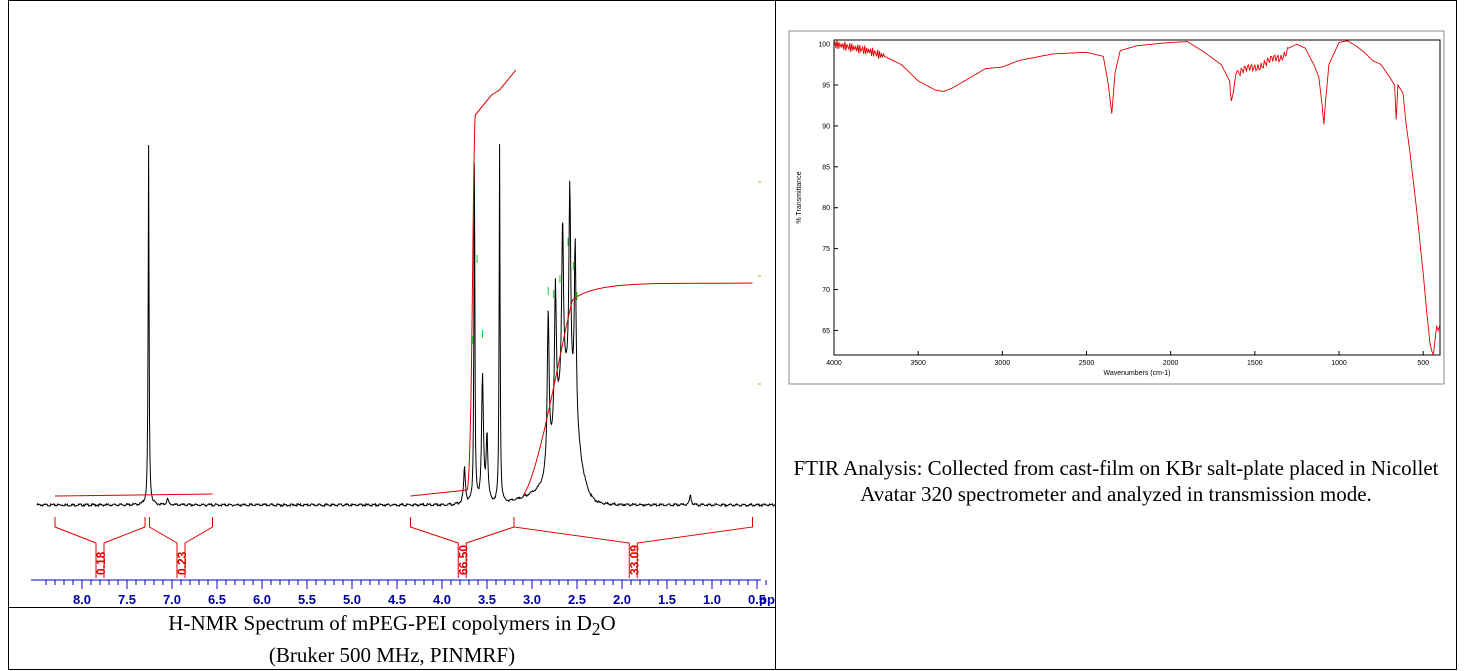 This screenshot has height=671, width=1466. Describe the element at coordinates (799, 197) in the screenshot. I see `ftir-y-axis-label: % Transmittance` at that location.